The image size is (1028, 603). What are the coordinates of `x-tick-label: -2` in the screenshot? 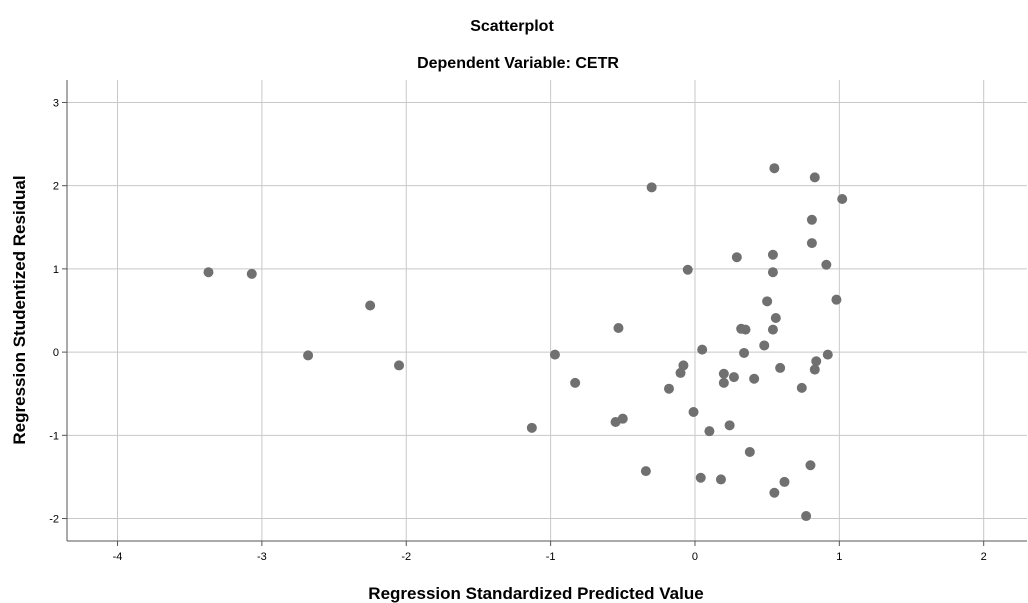 It's located at (406, 557).